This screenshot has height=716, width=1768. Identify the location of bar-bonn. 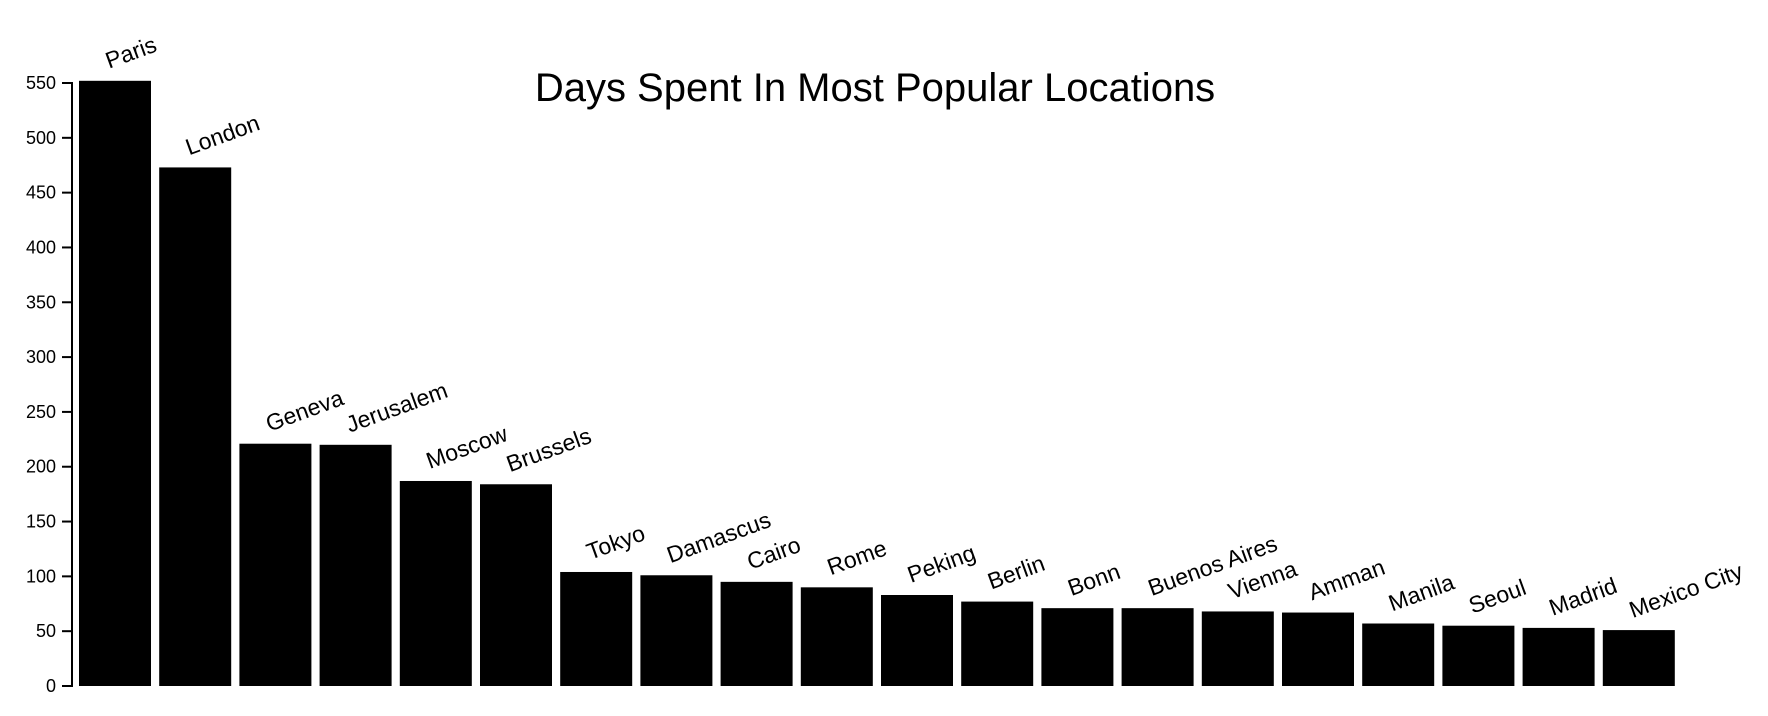
(1077, 647).